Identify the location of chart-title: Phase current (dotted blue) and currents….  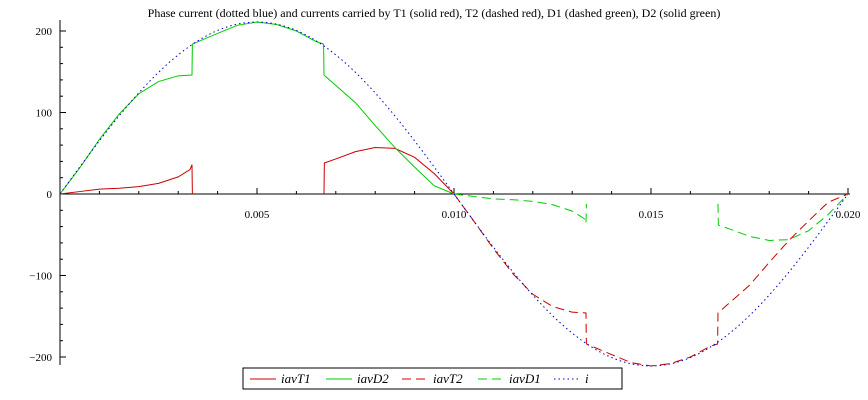
(434, 13).